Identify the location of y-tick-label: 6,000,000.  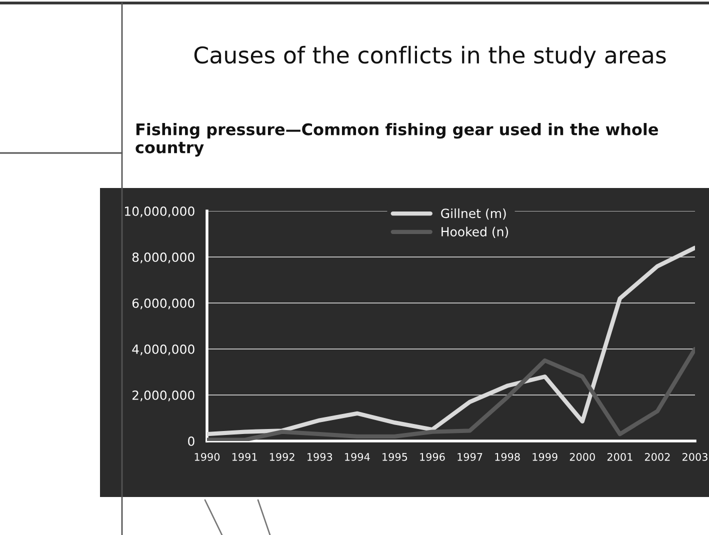
(163, 304).